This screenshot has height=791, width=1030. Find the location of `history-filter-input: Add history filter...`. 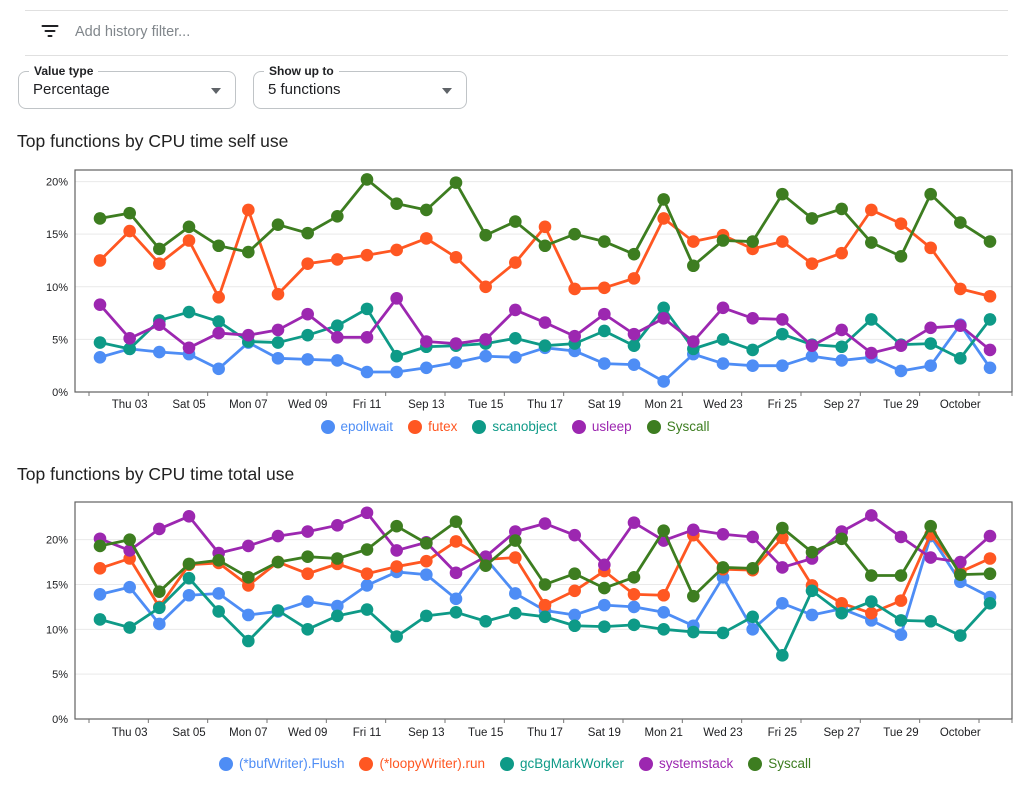

history-filter-input: Add history filter... is located at coordinates (133, 32).